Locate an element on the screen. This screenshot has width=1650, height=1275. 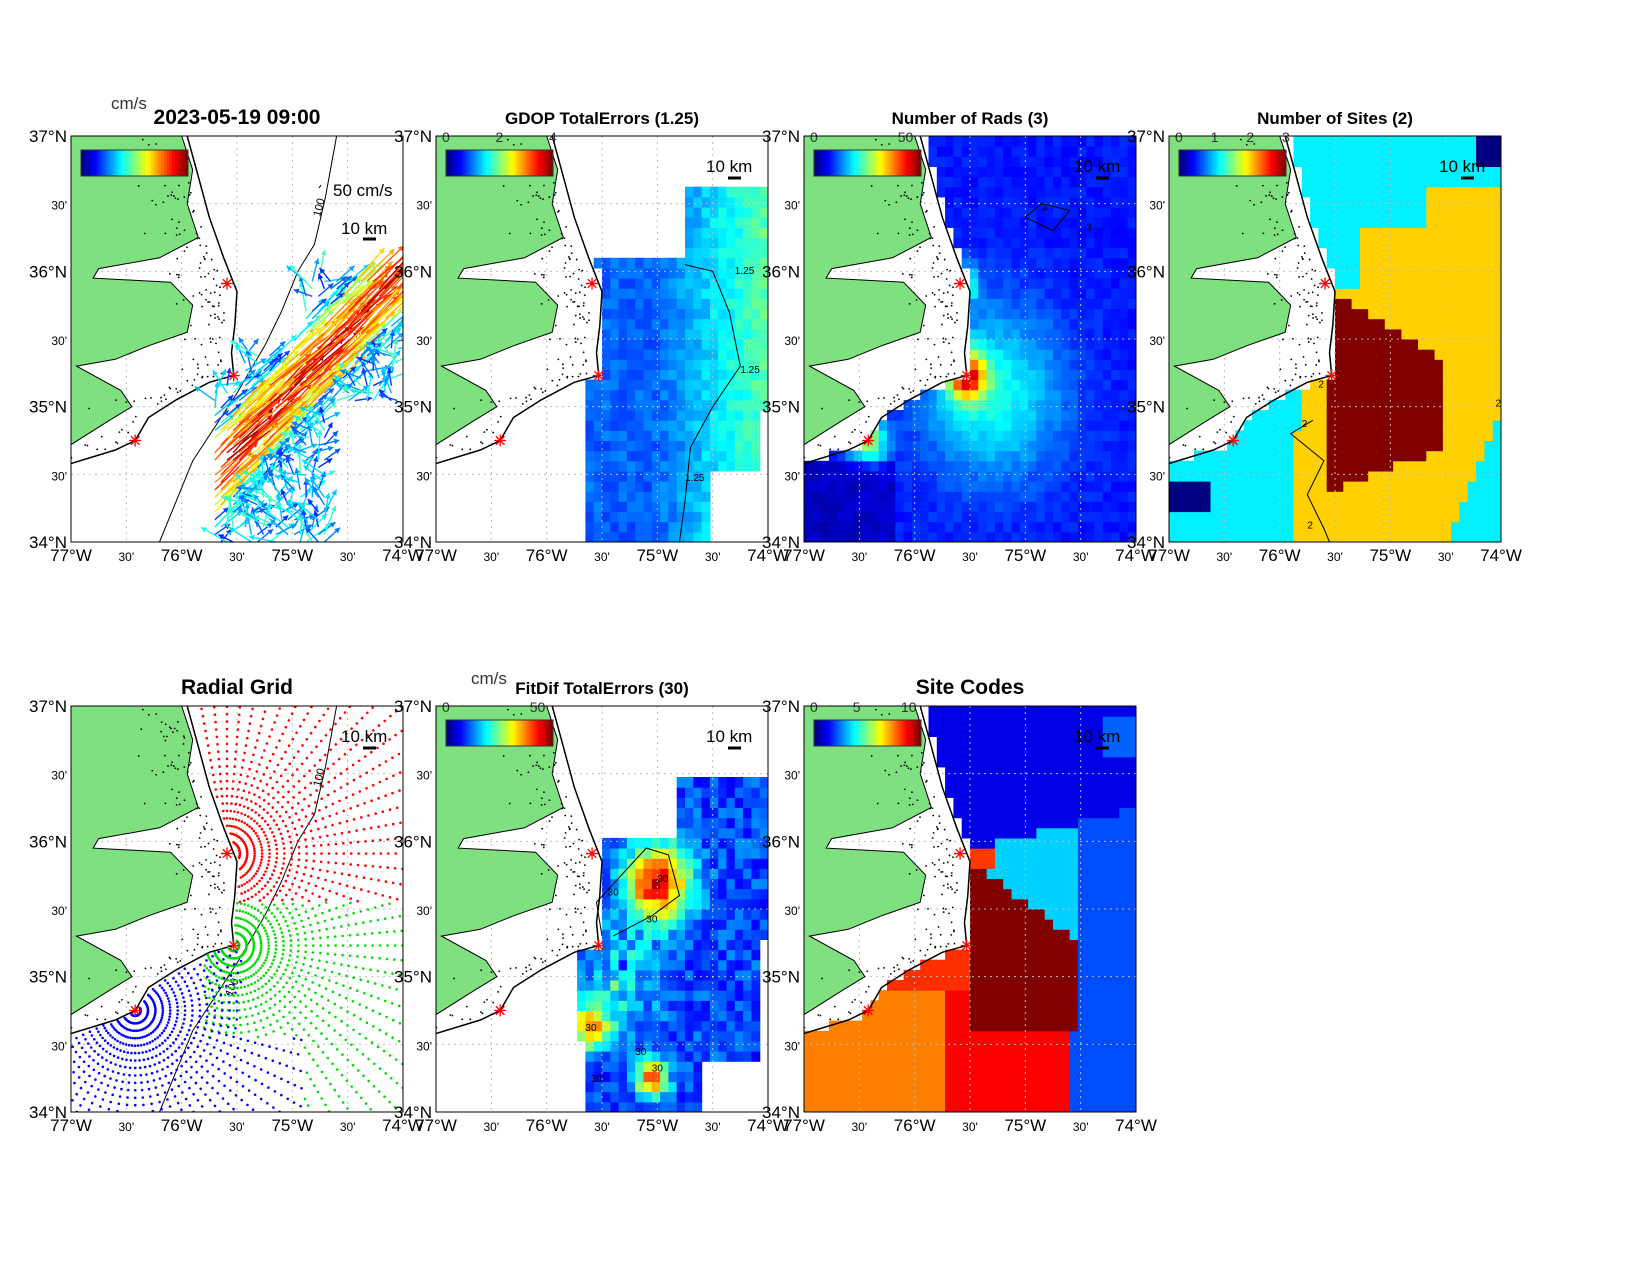
contour-label: 3 is located at coordinates (1089, 228).